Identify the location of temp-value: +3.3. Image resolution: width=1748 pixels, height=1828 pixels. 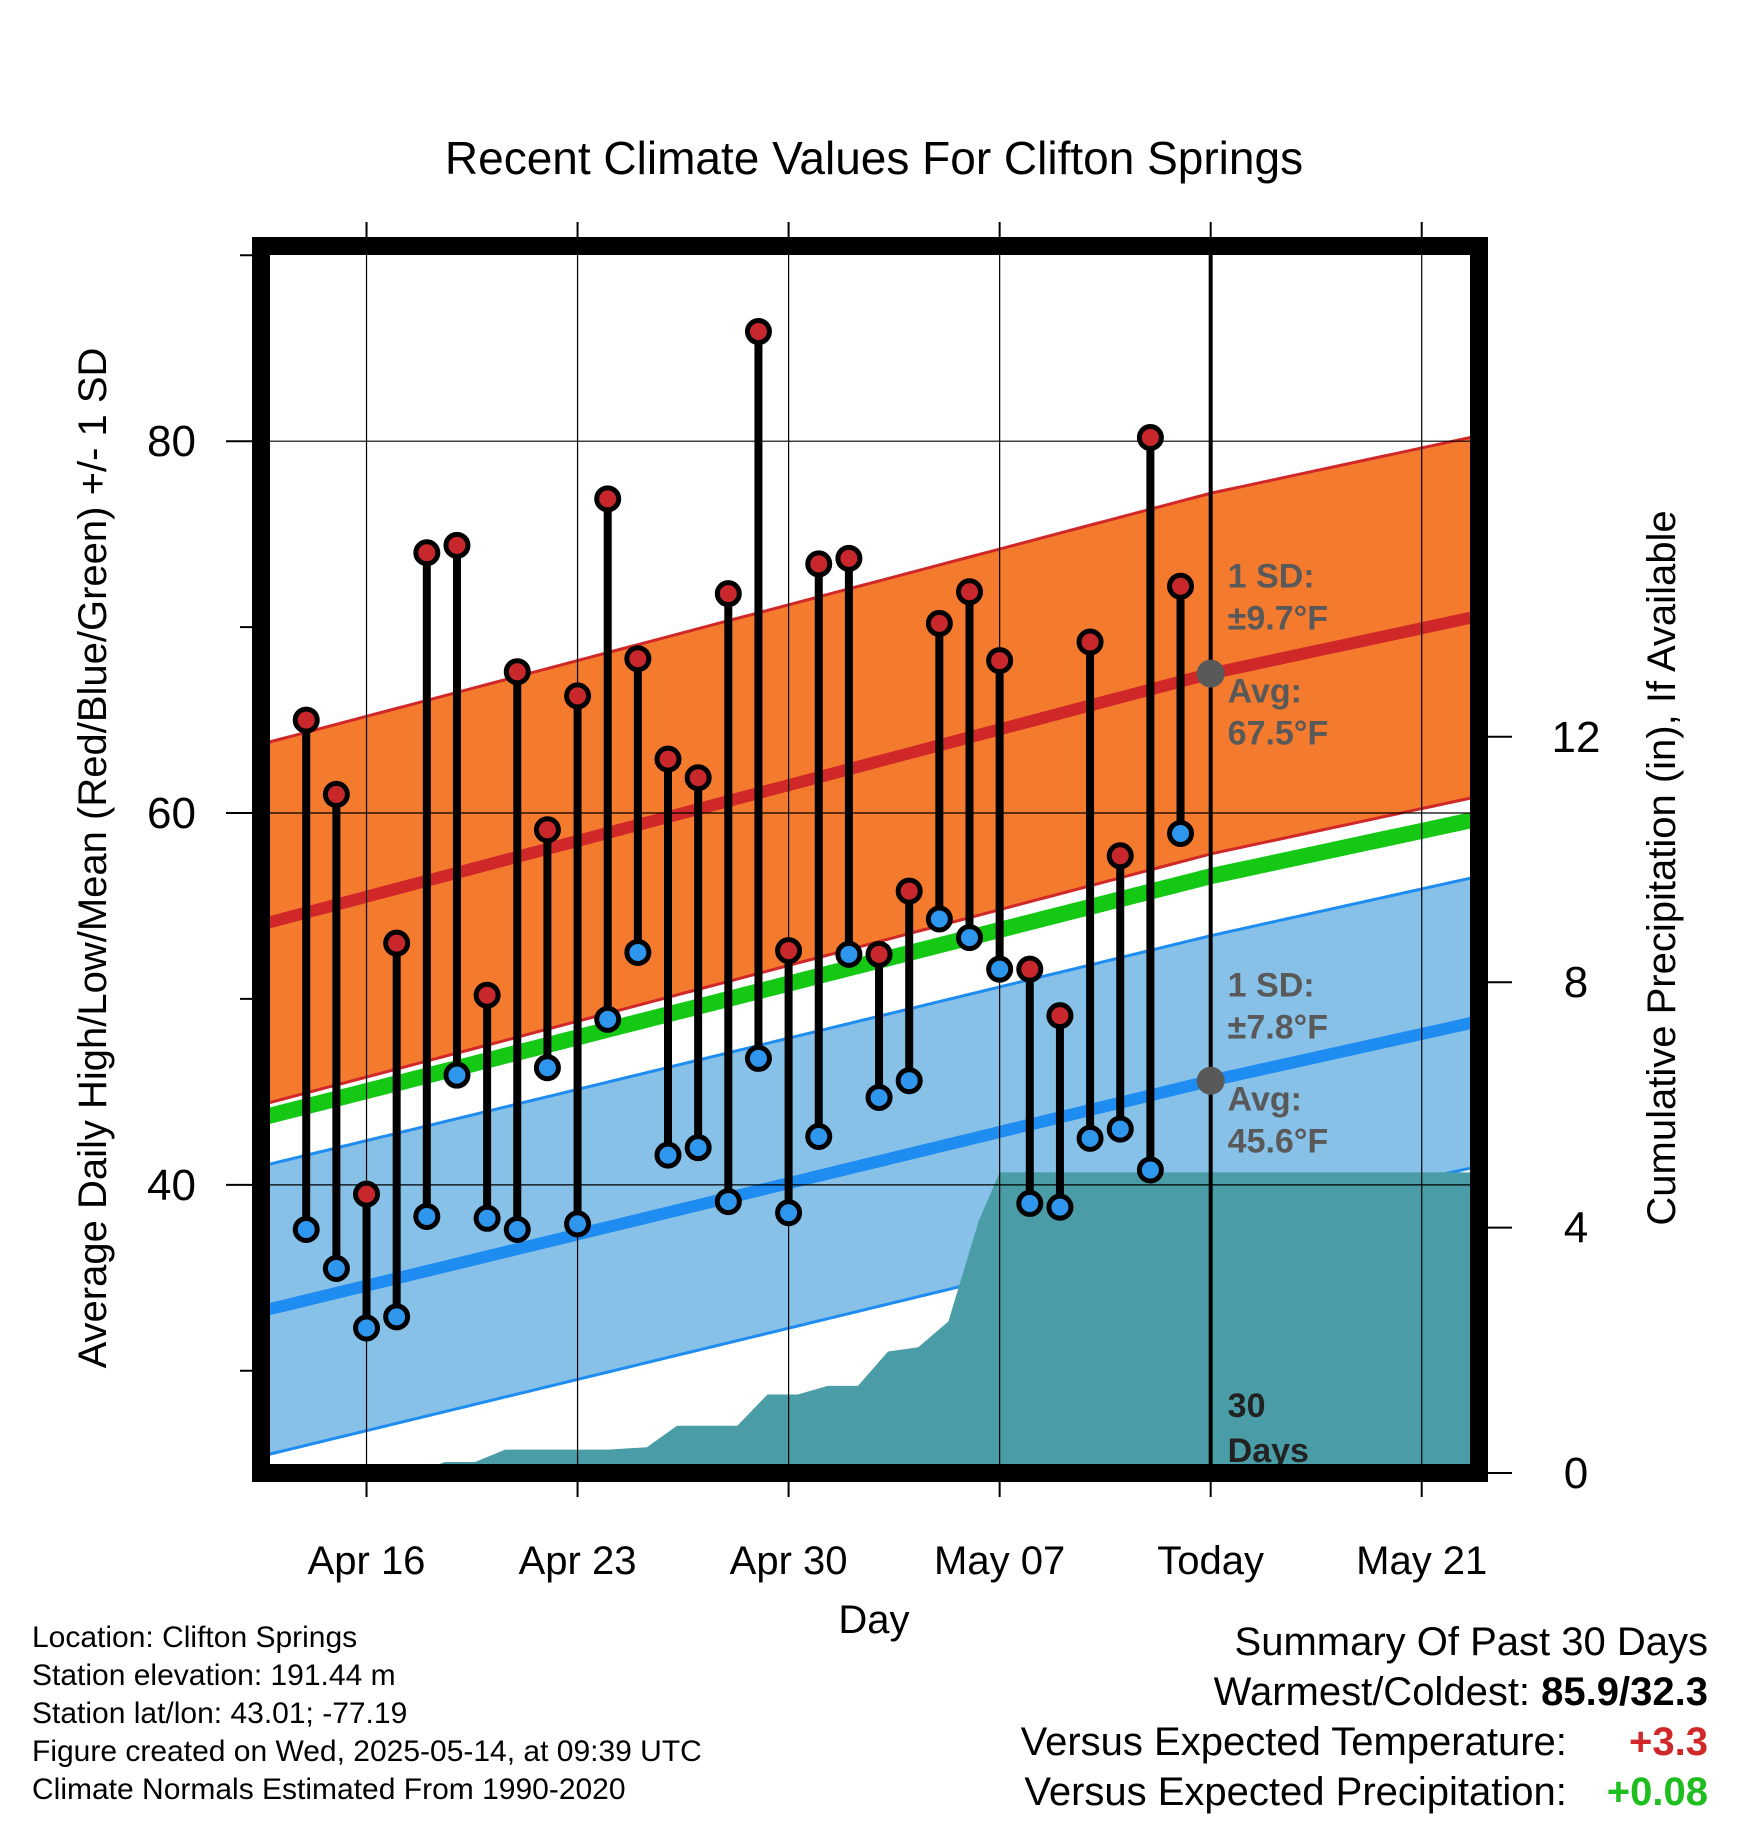
(1668, 1742).